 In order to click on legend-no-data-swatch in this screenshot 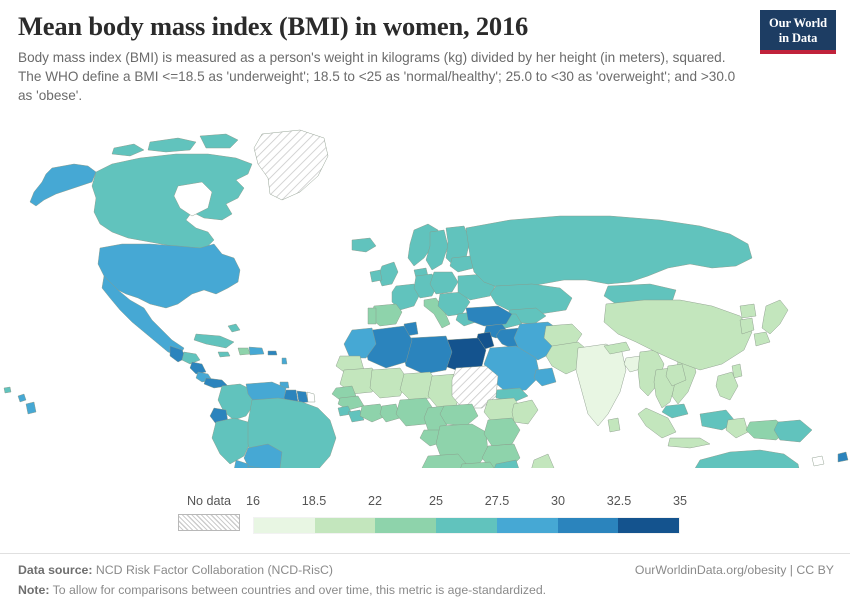, I will do `click(209, 522)`.